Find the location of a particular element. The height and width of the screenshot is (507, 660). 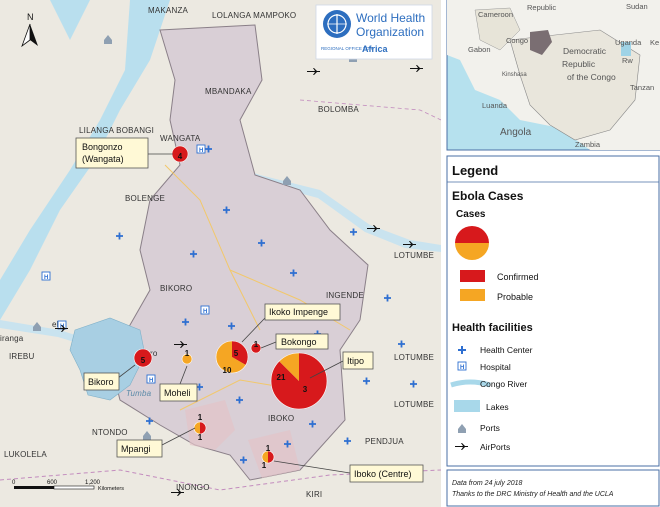

logo-line2: Organization is located at coordinates (390, 32).